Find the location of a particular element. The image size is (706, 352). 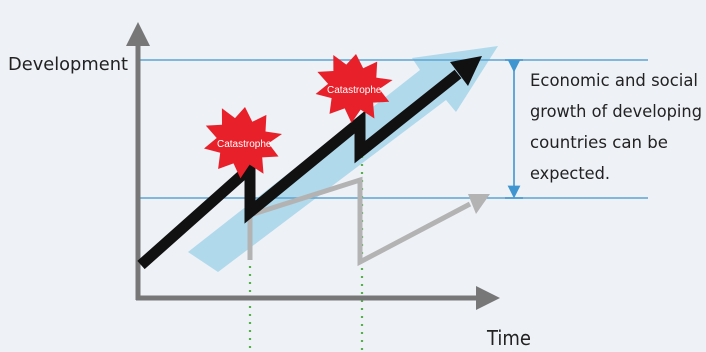

y-axis-label: Development is located at coordinates (68, 64).